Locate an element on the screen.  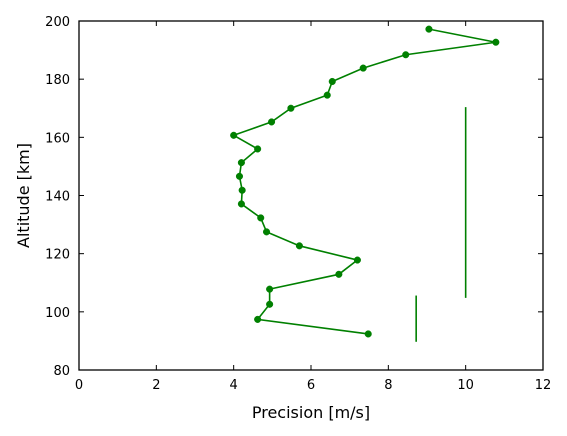
y-tick-label-4: 160 is located at coordinates (57, 138).